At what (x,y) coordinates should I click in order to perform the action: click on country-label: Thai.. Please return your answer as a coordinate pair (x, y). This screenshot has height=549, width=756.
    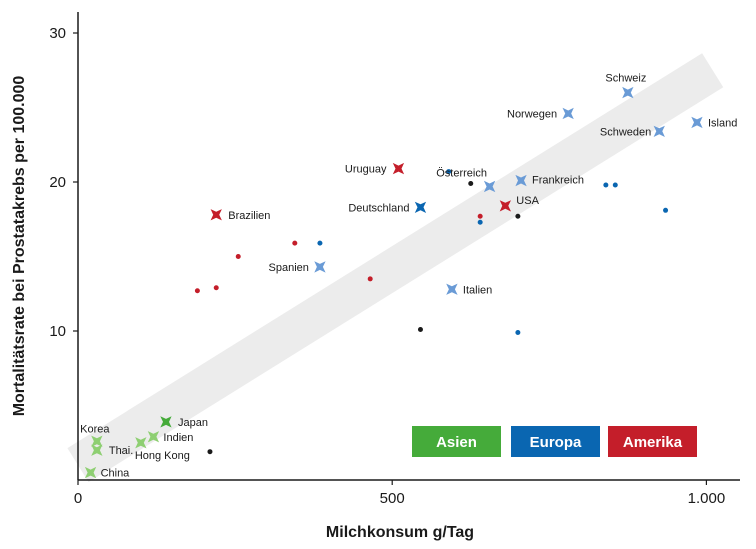
    Looking at the image, I should click on (121, 451).